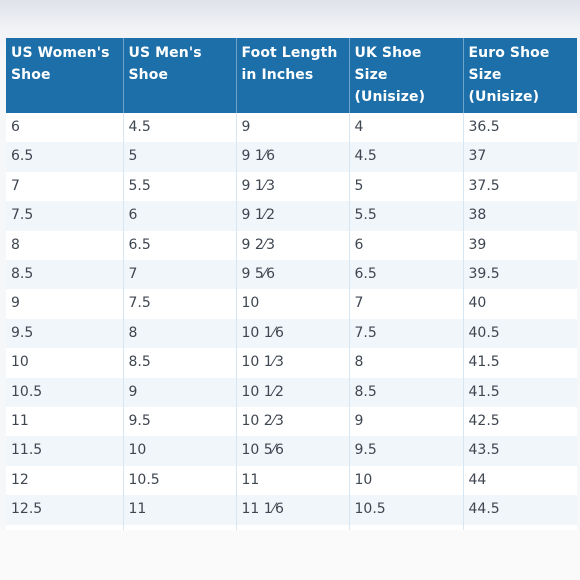 This screenshot has height=580, width=580. Describe the element at coordinates (520, 186) in the screenshot. I see `cell-euro-size: 37.5` at that location.